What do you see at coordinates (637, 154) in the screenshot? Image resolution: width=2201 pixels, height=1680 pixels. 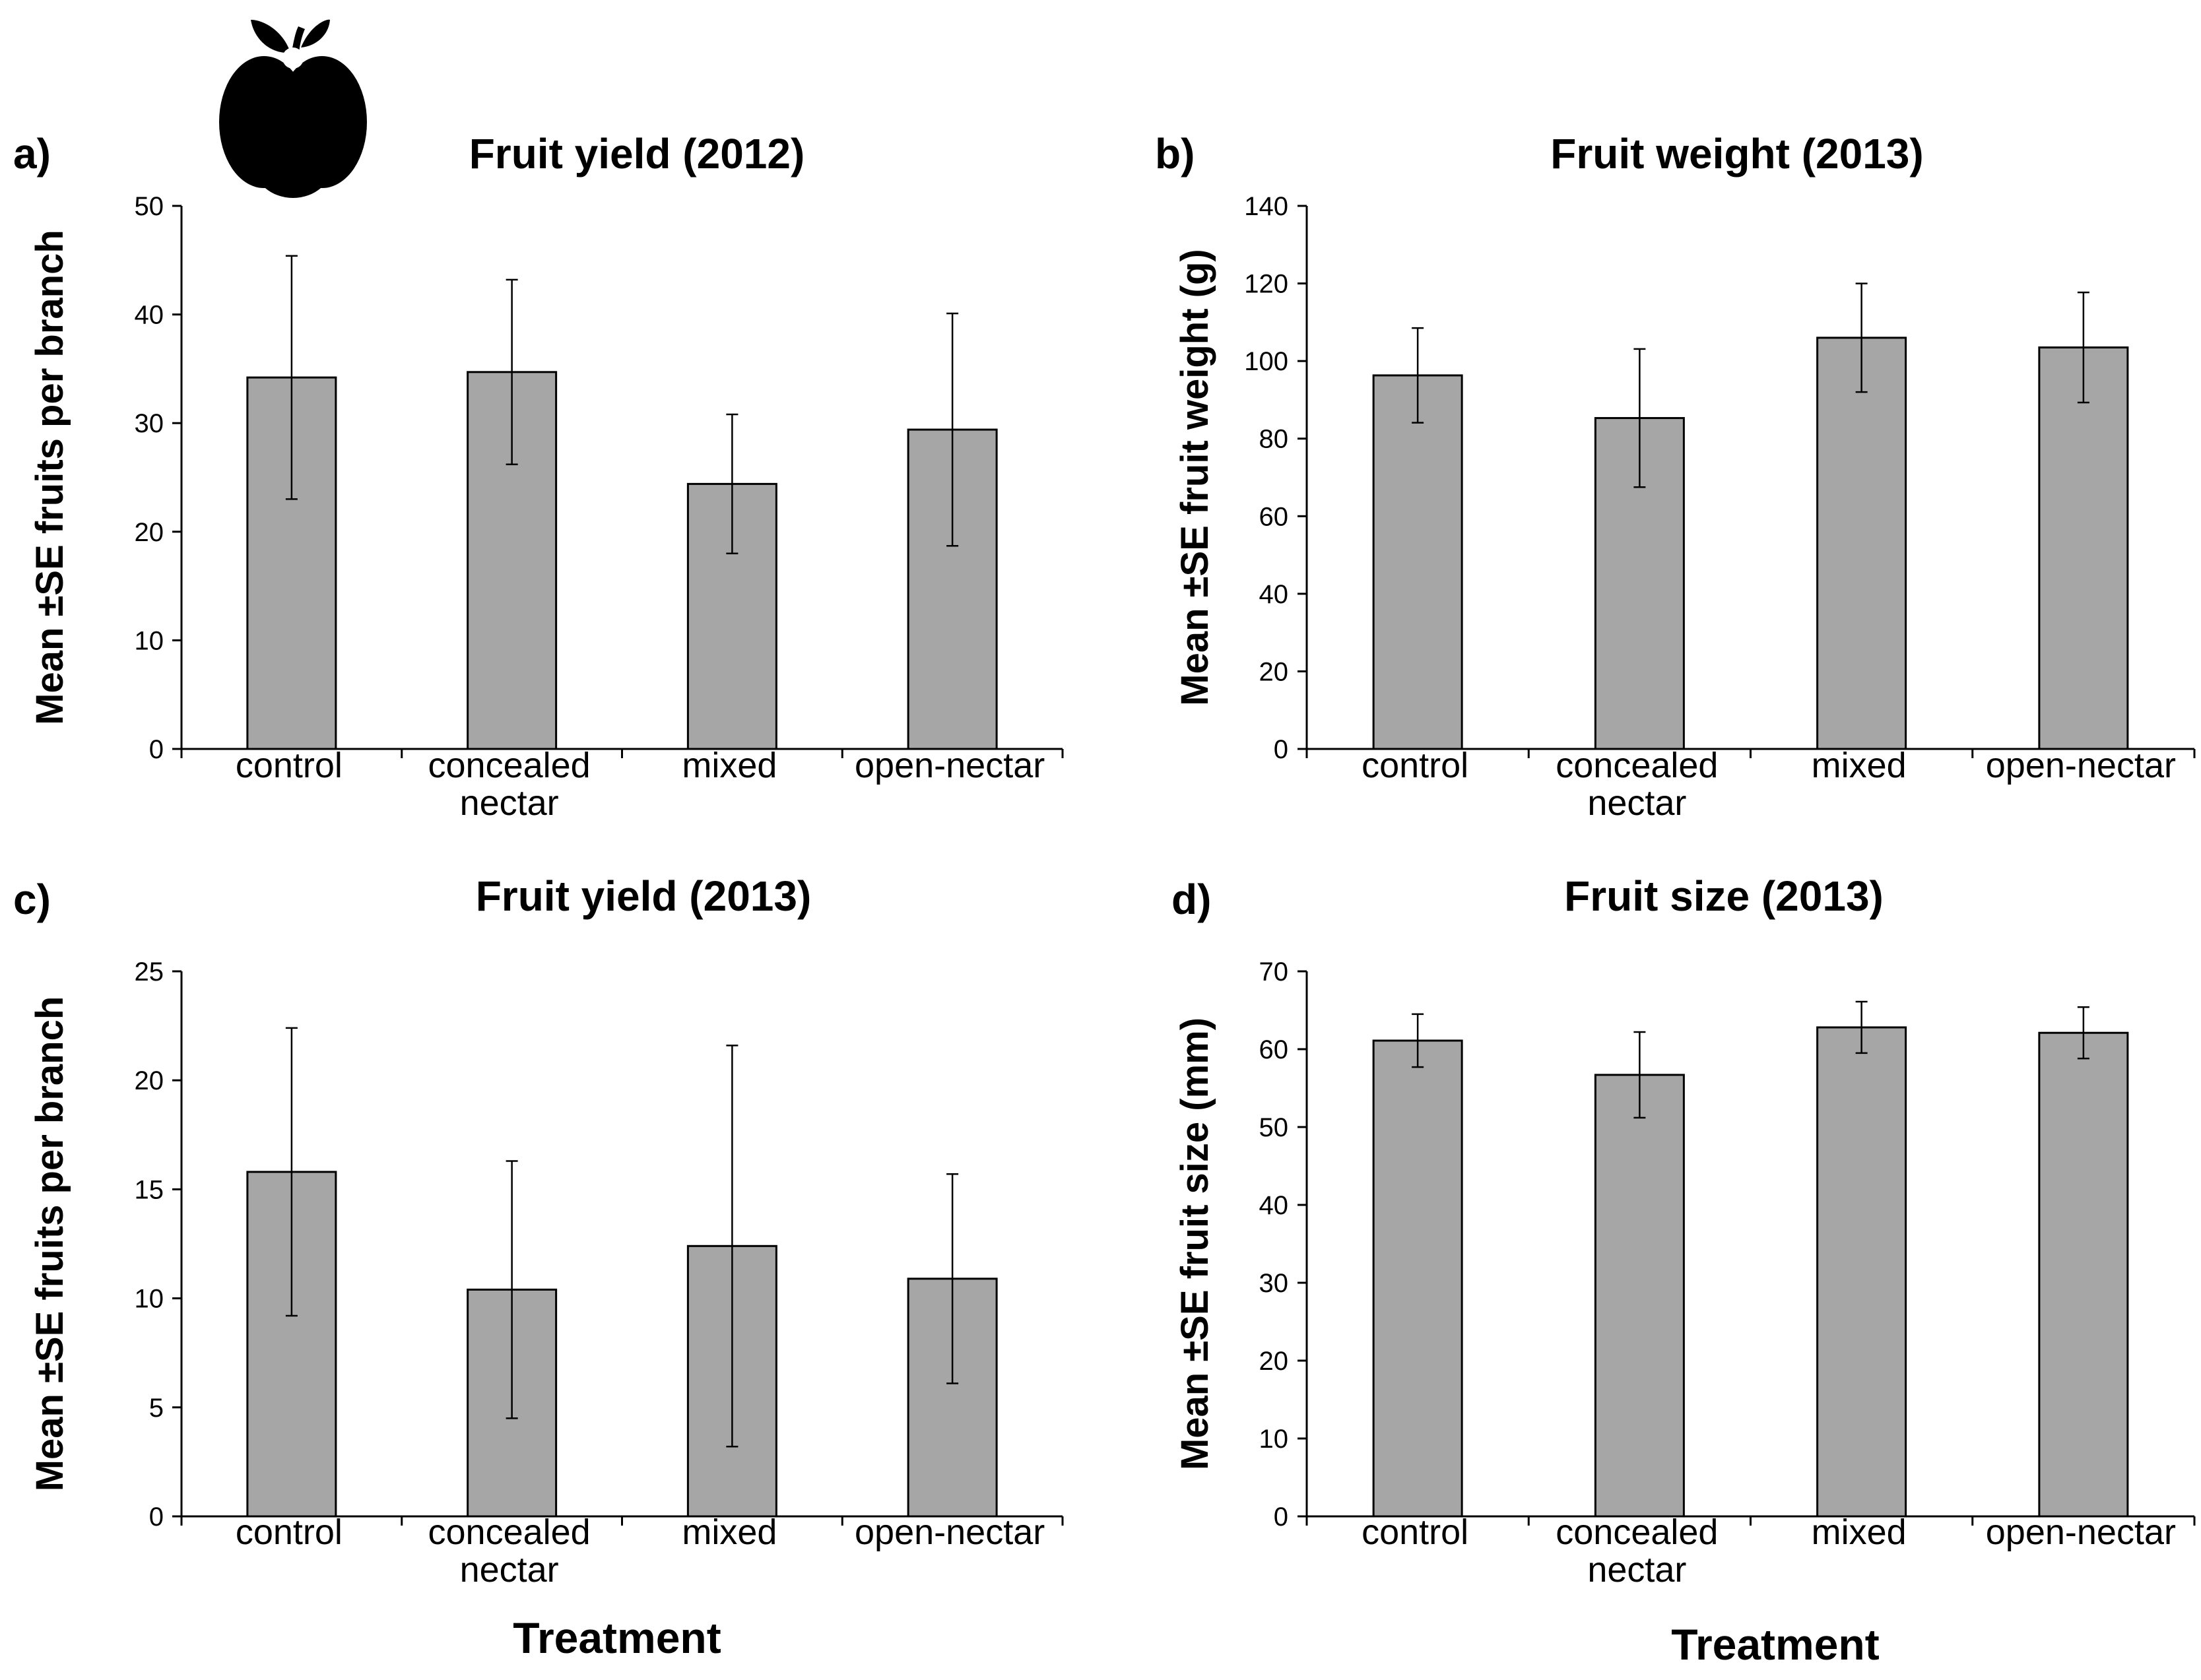 I see `chart-title: Fruit yield (2012)` at bounding box center [637, 154].